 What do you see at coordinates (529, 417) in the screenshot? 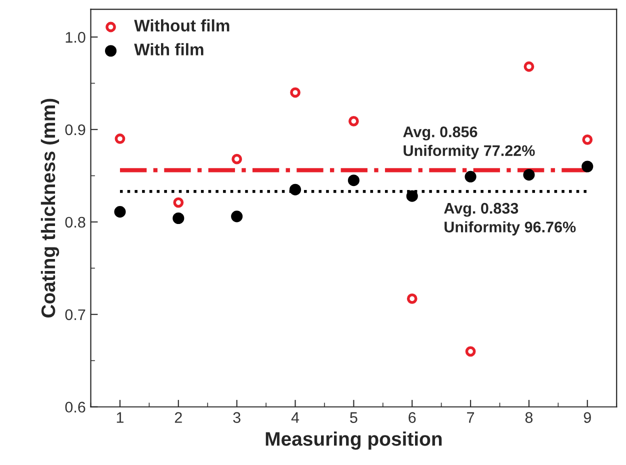
I see `x-tick-label: 8` at bounding box center [529, 417].